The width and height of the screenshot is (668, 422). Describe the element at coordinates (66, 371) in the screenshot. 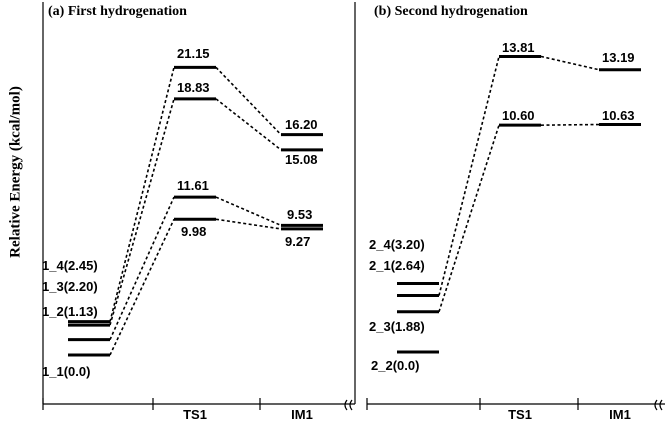

I see `energy-label: 1_1(0.0)` at that location.